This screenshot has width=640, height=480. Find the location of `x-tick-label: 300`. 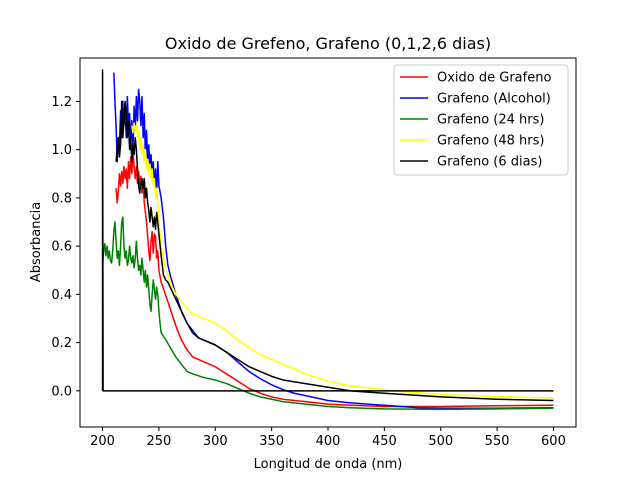

x-tick-label: 300 is located at coordinates (215, 441).